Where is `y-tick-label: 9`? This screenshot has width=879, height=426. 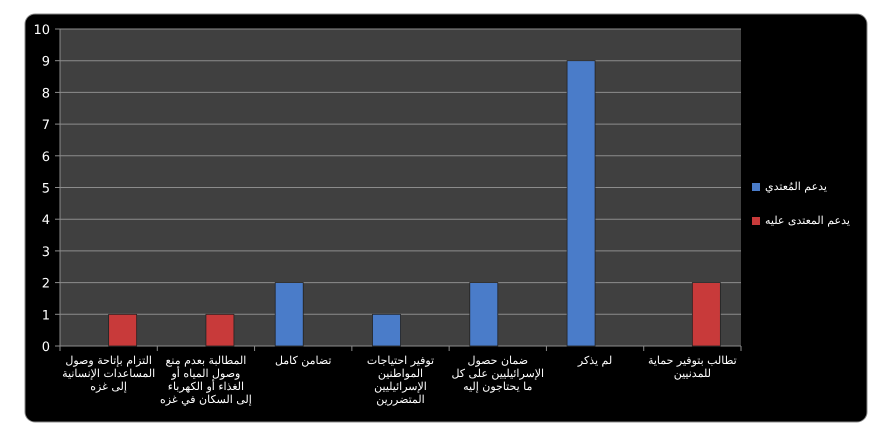
y-tick-label: 9 is located at coordinates (46, 62).